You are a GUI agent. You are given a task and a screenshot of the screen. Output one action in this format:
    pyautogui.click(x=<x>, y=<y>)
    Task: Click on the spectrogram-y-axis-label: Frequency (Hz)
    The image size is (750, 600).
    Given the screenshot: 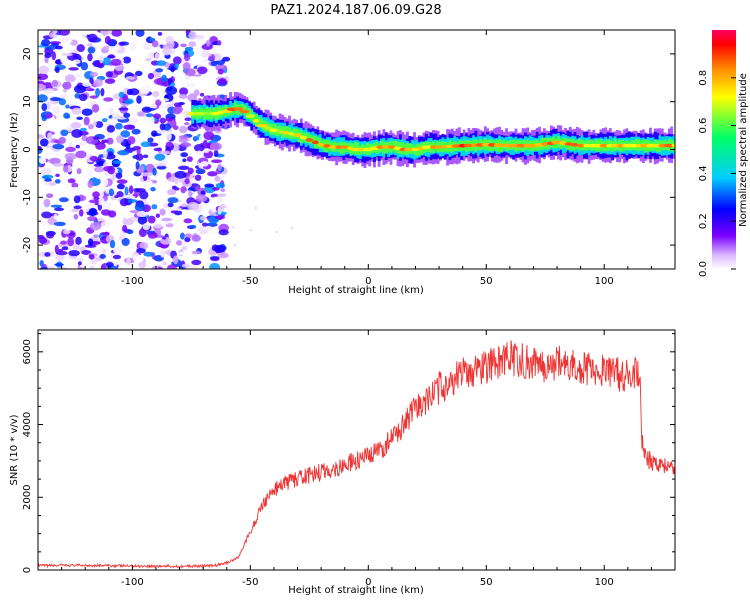 What is the action you would take?
    pyautogui.click(x=14, y=150)
    